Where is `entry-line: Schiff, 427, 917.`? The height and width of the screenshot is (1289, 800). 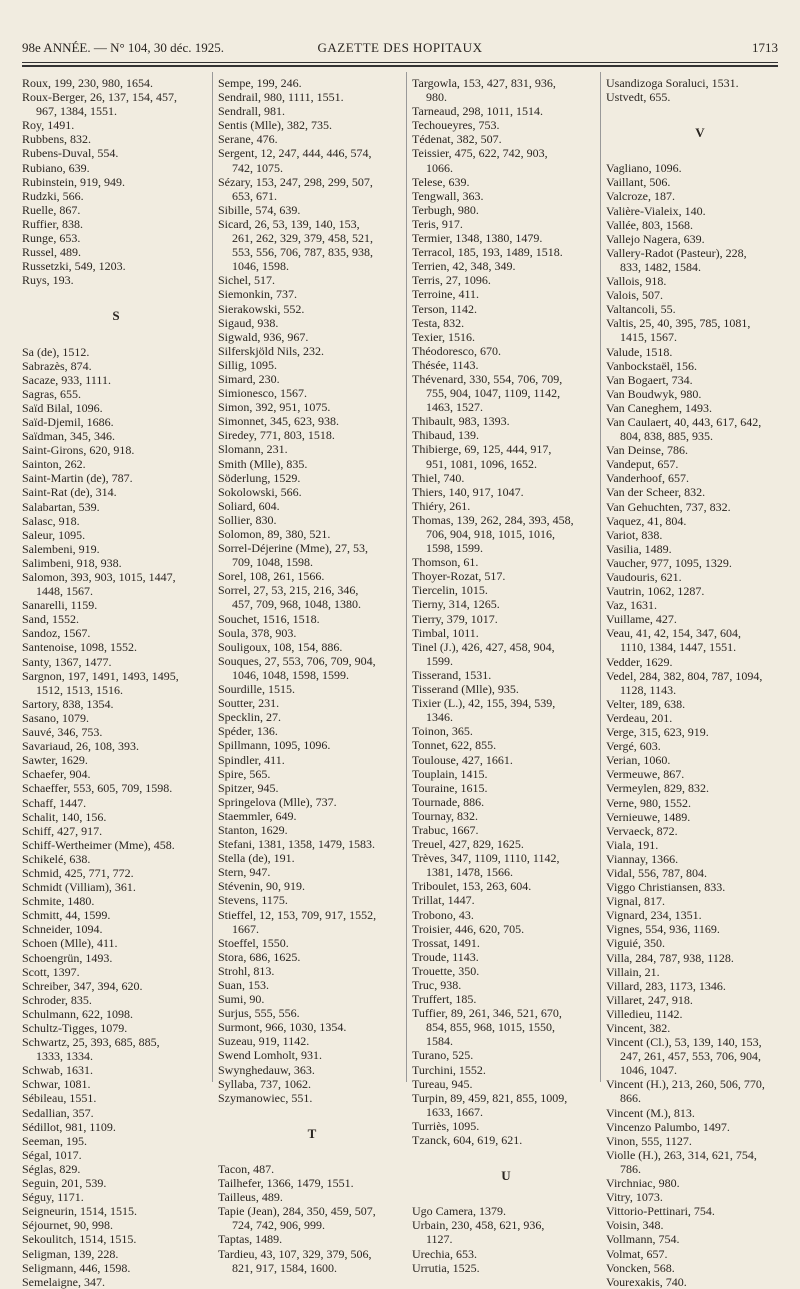 entry-line: Schiff, 427, 917. is located at coordinates (62, 830).